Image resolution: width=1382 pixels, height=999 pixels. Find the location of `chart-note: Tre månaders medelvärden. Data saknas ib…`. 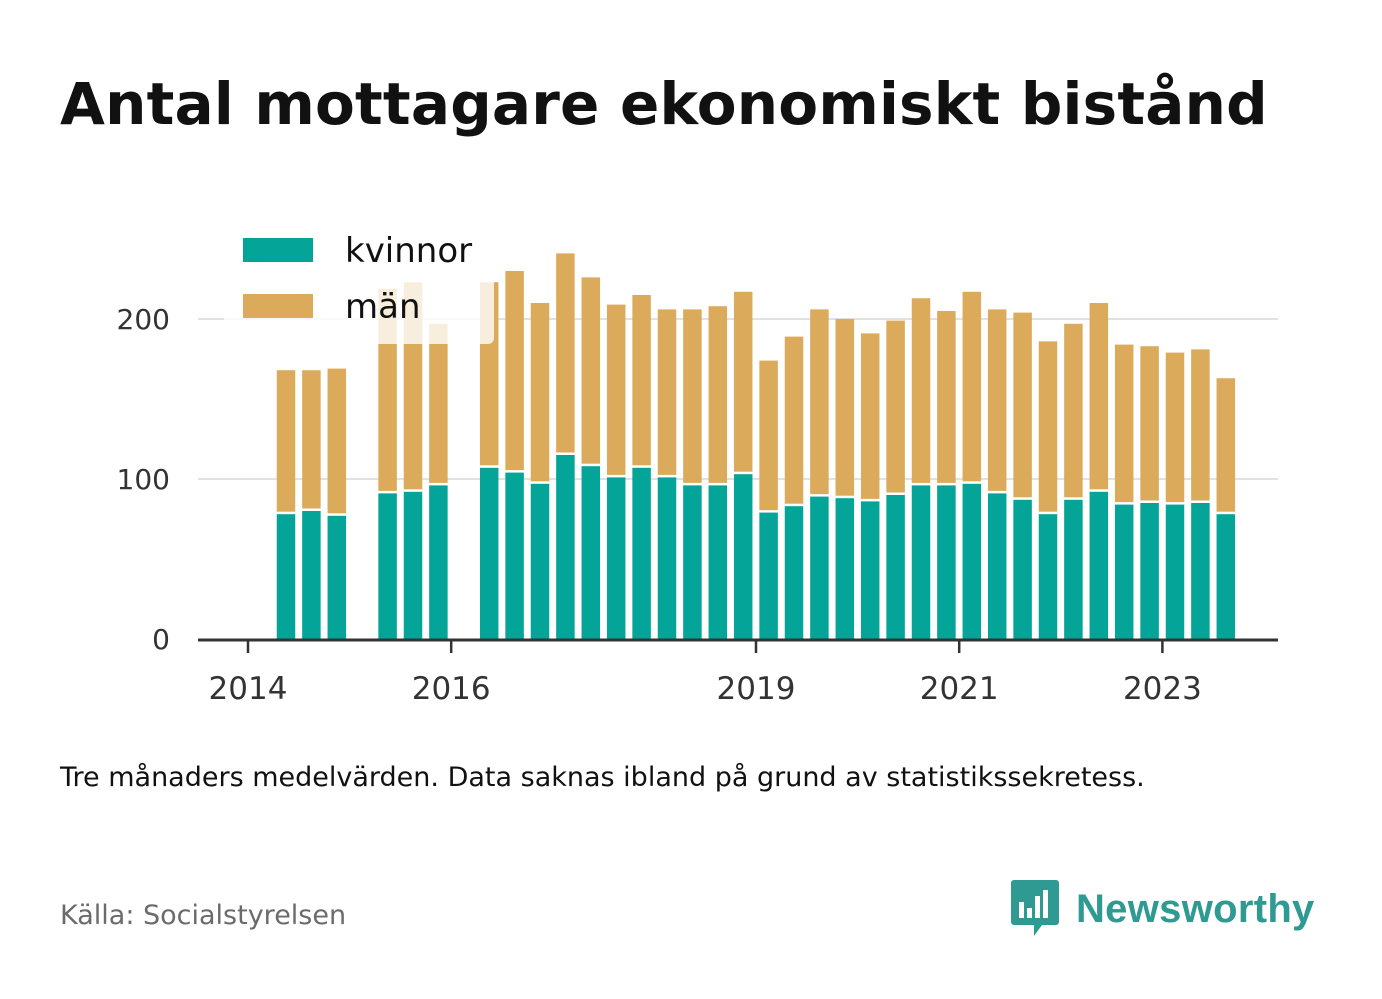

chart-note: Tre månaders medelvärden. Data saknas ib… is located at coordinates (602, 777).